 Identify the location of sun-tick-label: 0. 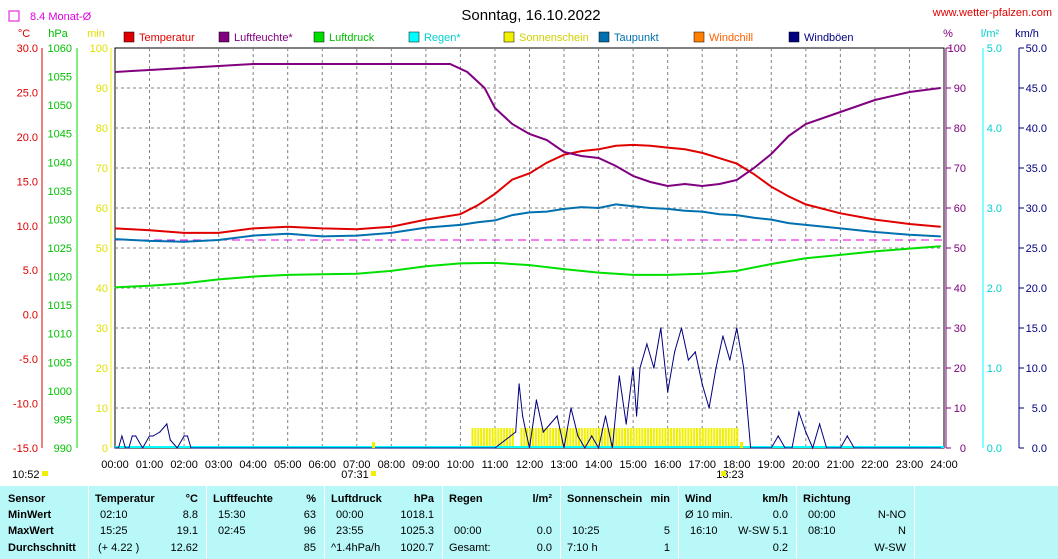
(105, 449).